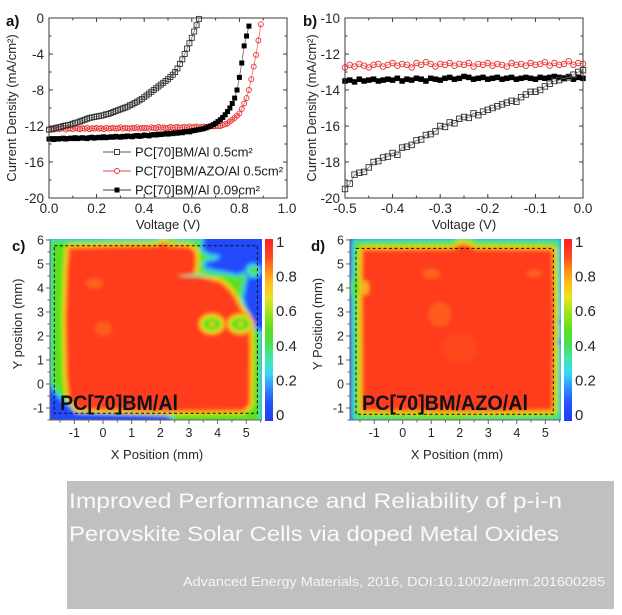 Image resolution: width=622 pixels, height=615 pixels. Describe the element at coordinates (40, 336) in the screenshot. I see `y-tick-label: 2` at that location.